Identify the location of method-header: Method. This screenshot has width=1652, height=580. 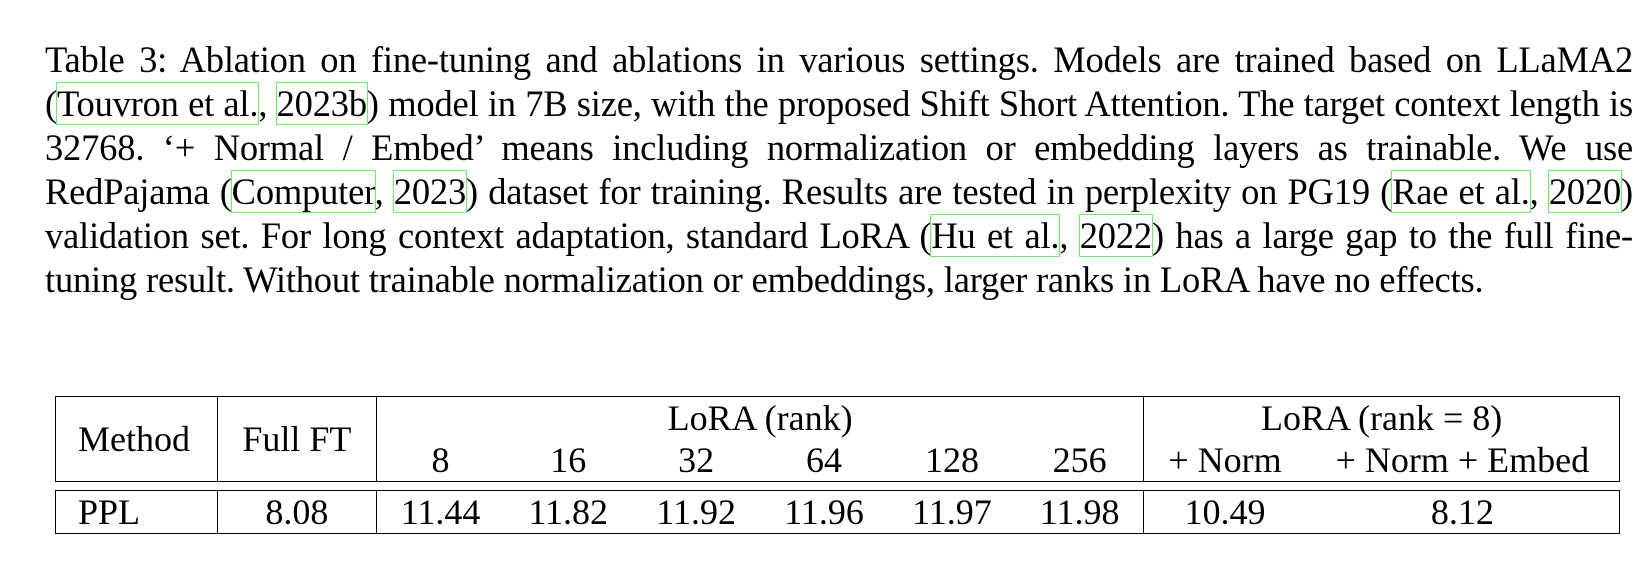
(136, 439).